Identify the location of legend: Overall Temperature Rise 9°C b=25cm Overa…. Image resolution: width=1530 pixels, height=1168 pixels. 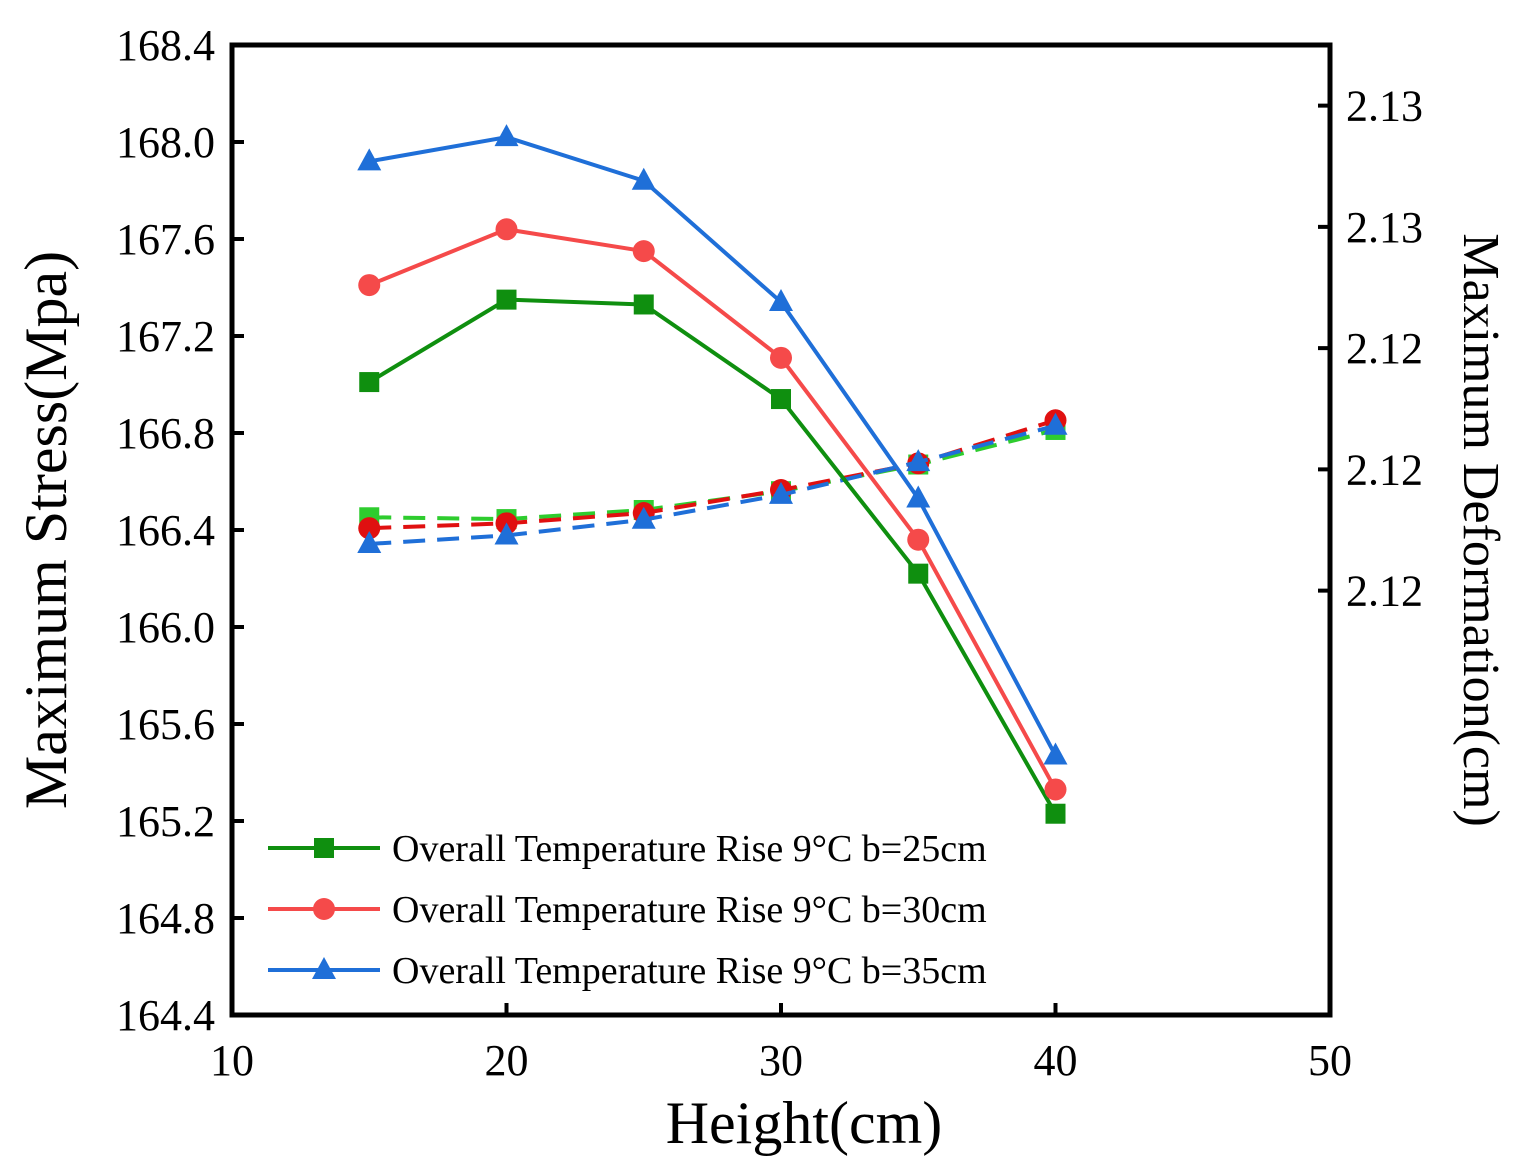
(627, 910).